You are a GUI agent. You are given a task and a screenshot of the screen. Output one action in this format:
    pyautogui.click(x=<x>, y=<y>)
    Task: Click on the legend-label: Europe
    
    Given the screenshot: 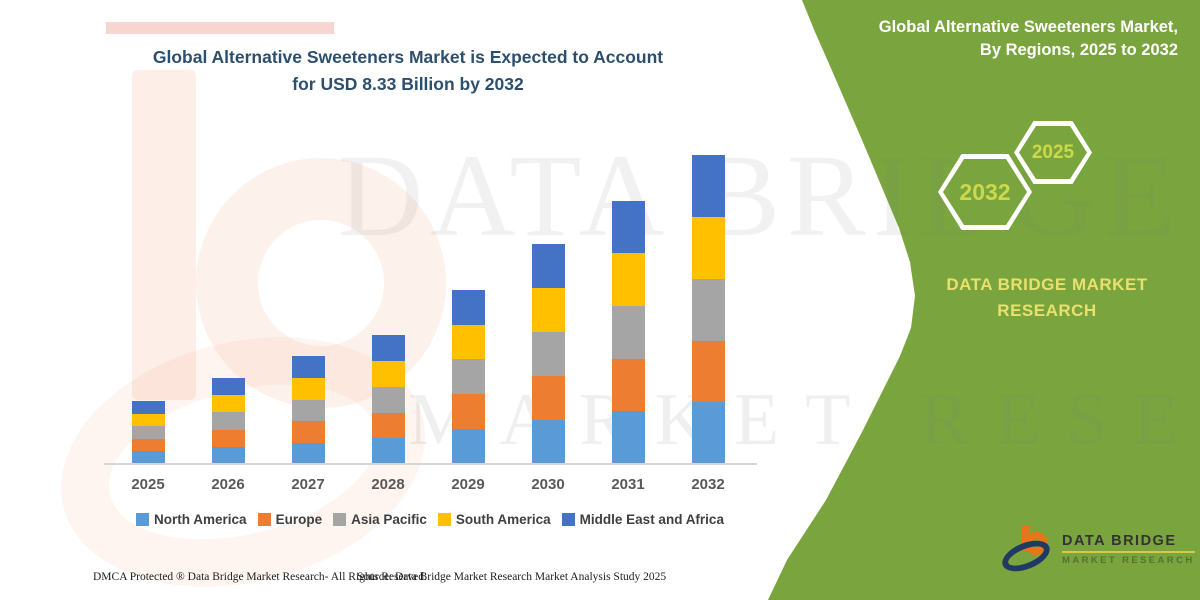 What is the action you would take?
    pyautogui.click(x=299, y=519)
    